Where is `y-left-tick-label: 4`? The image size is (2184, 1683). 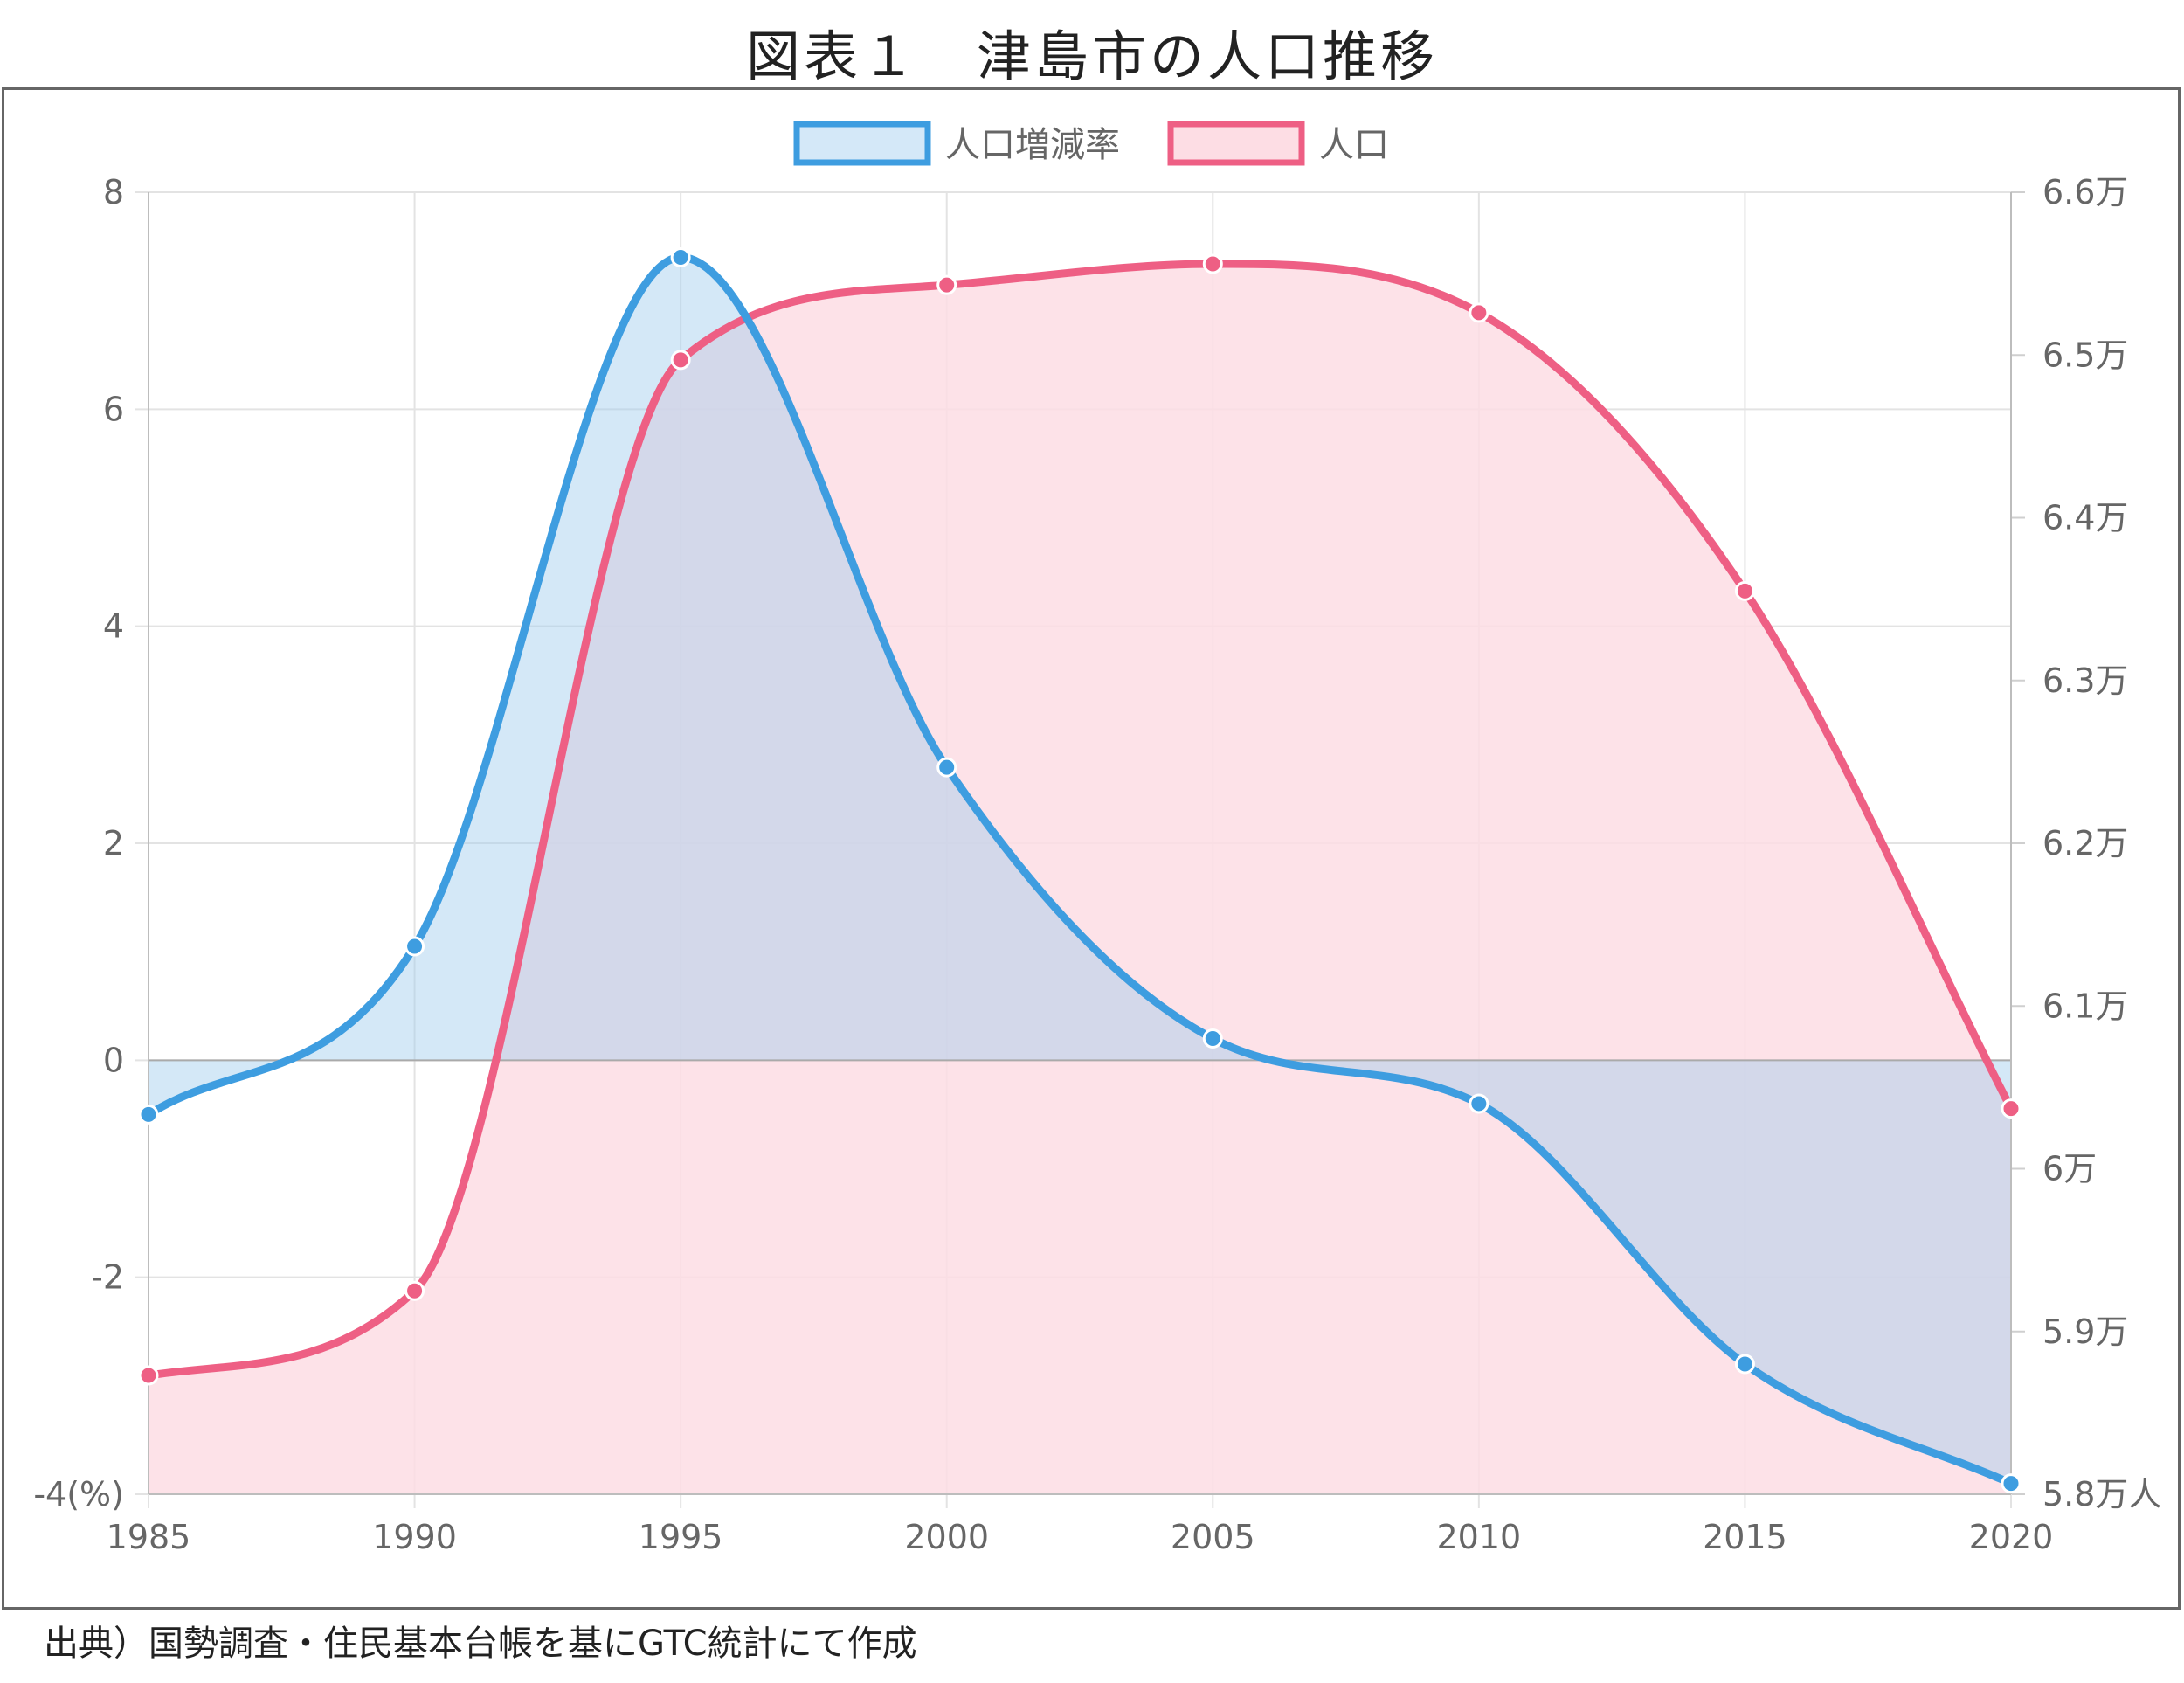 y-left-tick-label: 4 is located at coordinates (113, 626).